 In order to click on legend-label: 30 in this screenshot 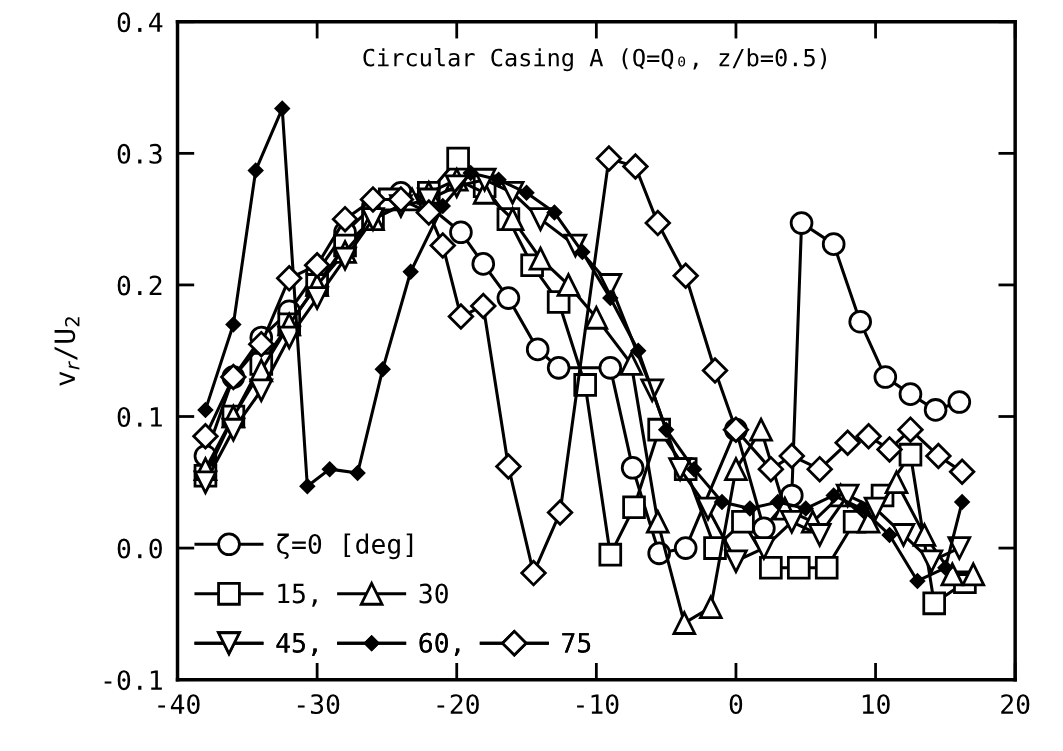, I will do `click(433, 593)`.